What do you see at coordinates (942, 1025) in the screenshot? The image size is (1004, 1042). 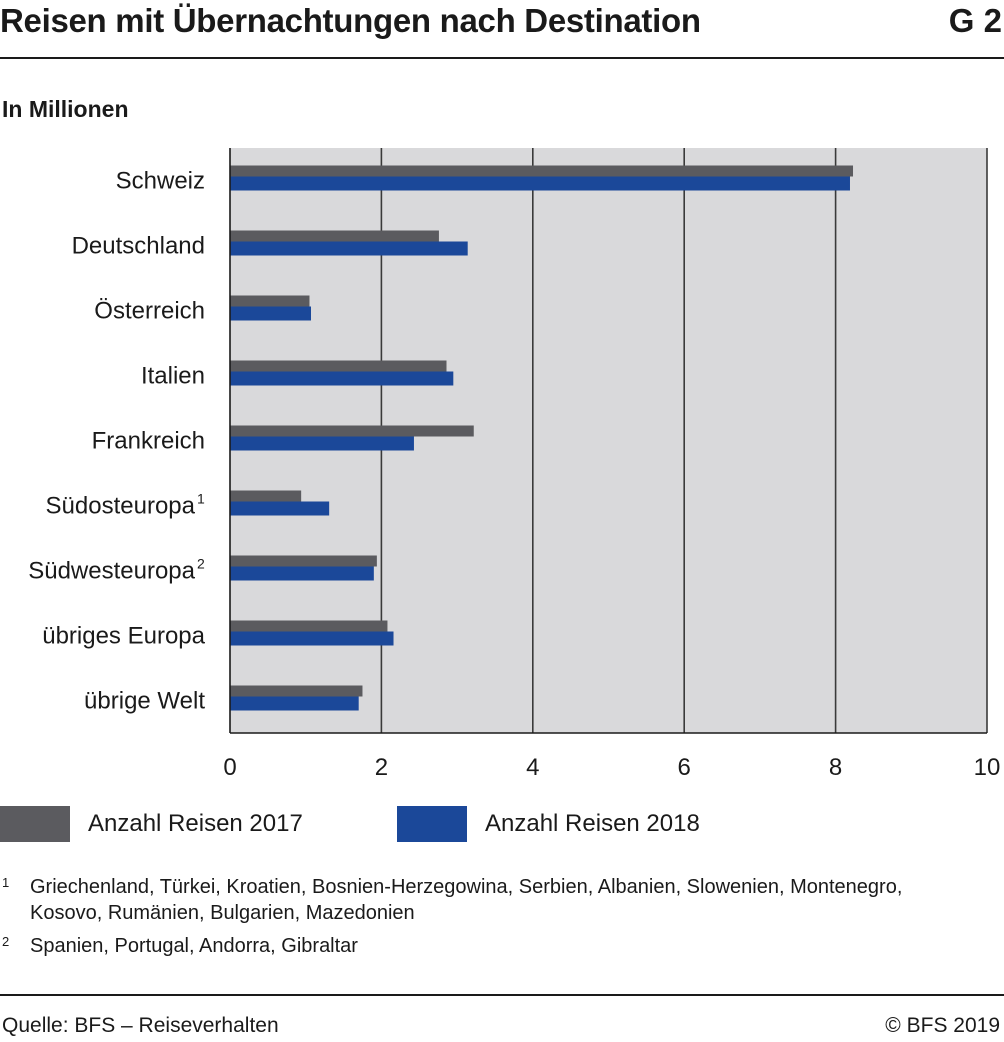 I see `copyright-note: © BFS 2019` at bounding box center [942, 1025].